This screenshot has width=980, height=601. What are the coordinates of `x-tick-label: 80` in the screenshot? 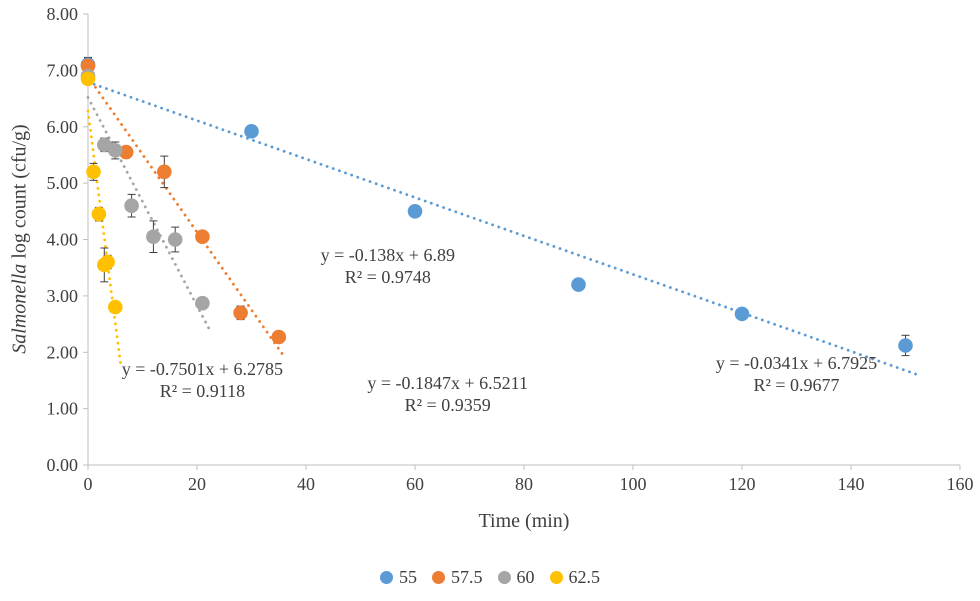 It's located at (524, 484).